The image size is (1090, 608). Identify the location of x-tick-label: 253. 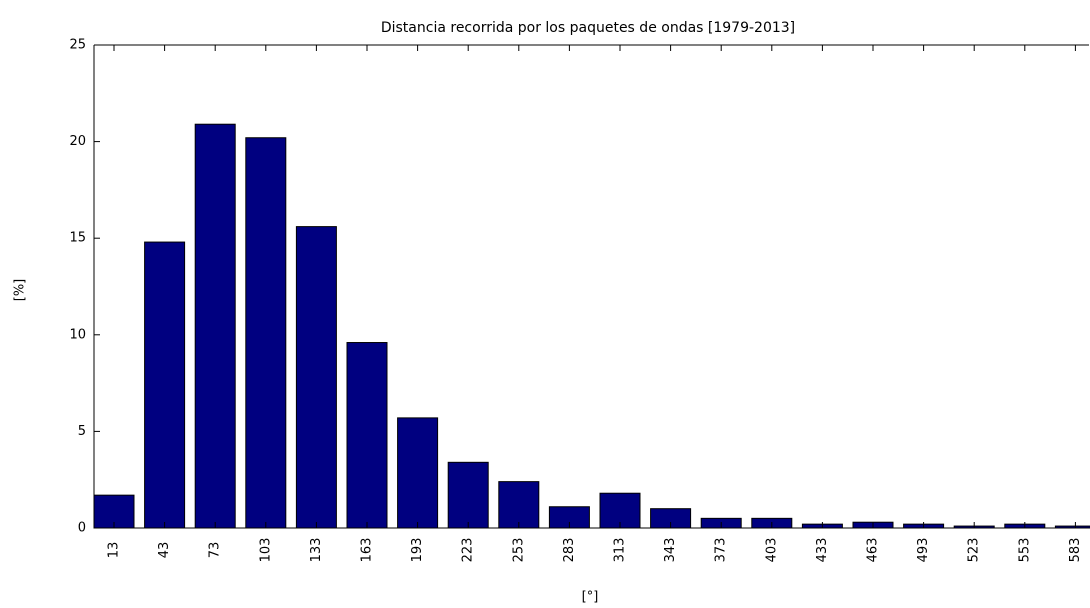
(518, 550).